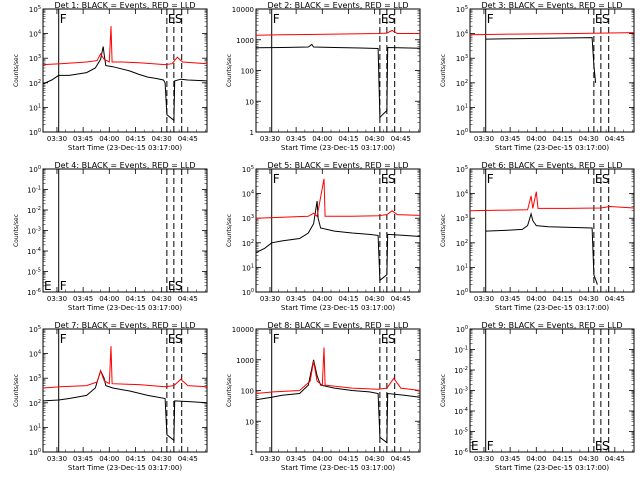 Image resolution: width=640 pixels, height=480 pixels. Describe the element at coordinates (552, 165) in the screenshot. I see `chart-title: Det 6: BLACK = Events, RED = LLD` at that location.